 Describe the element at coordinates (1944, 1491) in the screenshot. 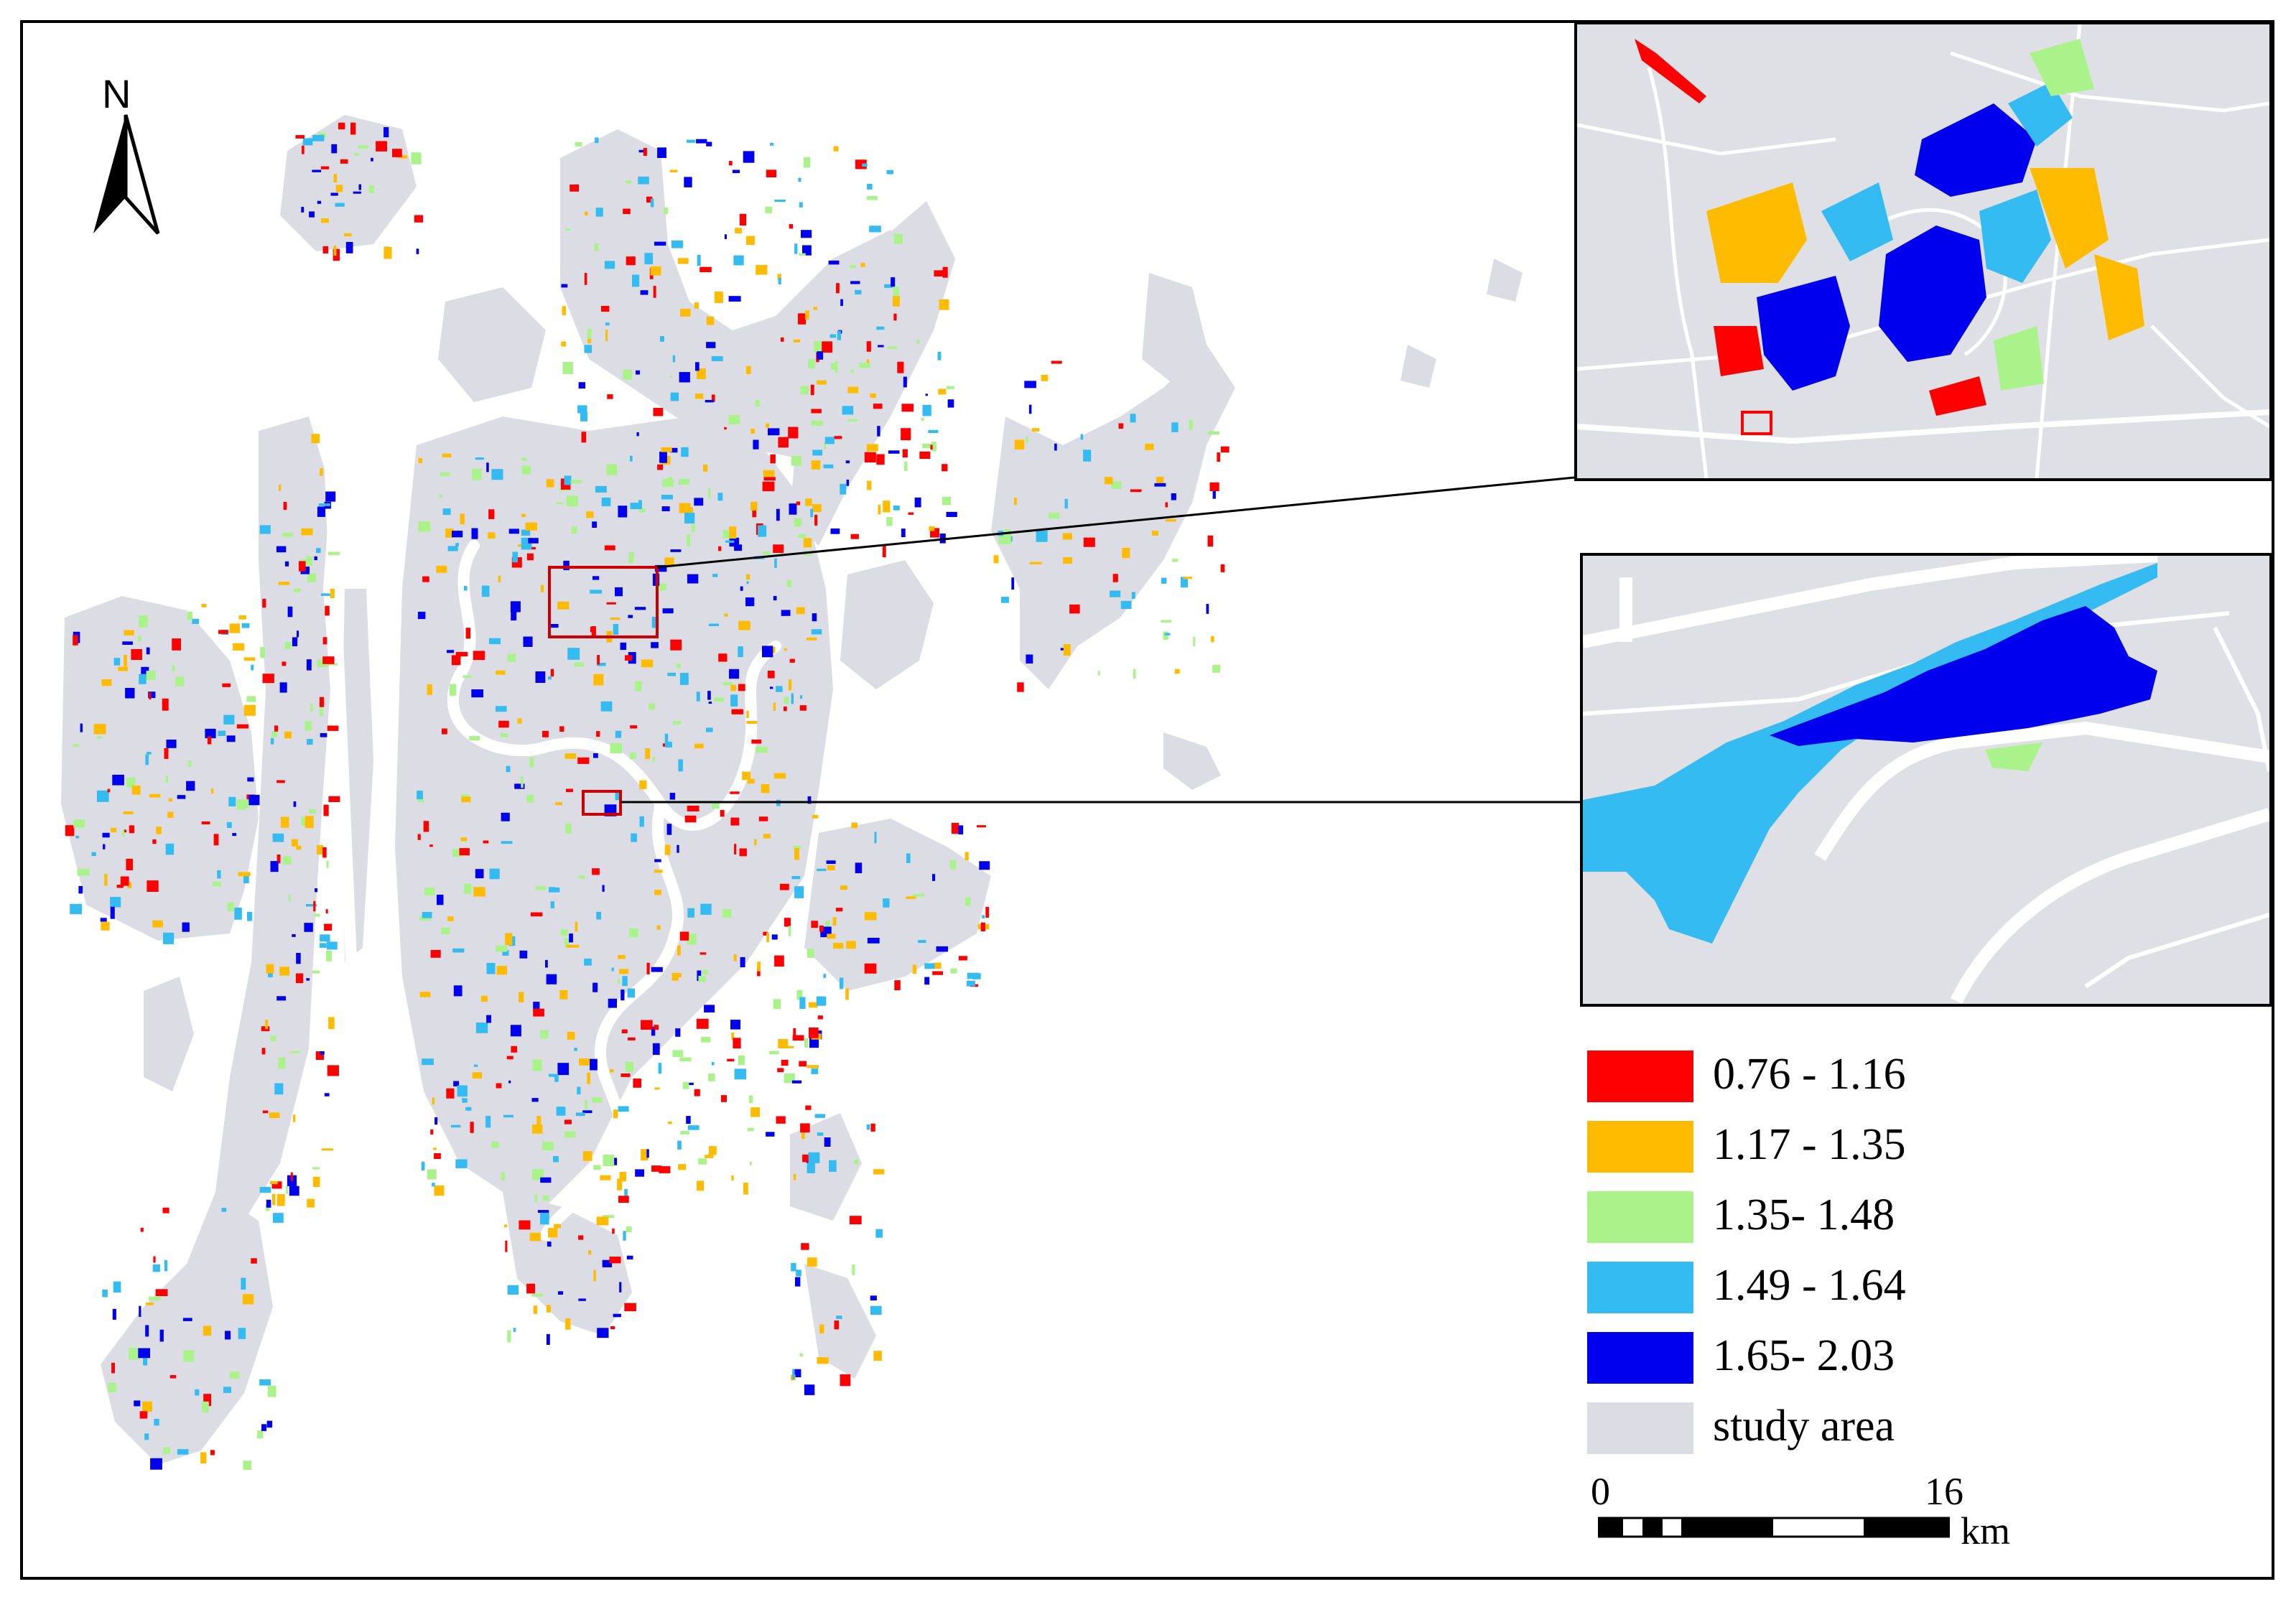

I see `scale-end-label: 16` at that location.